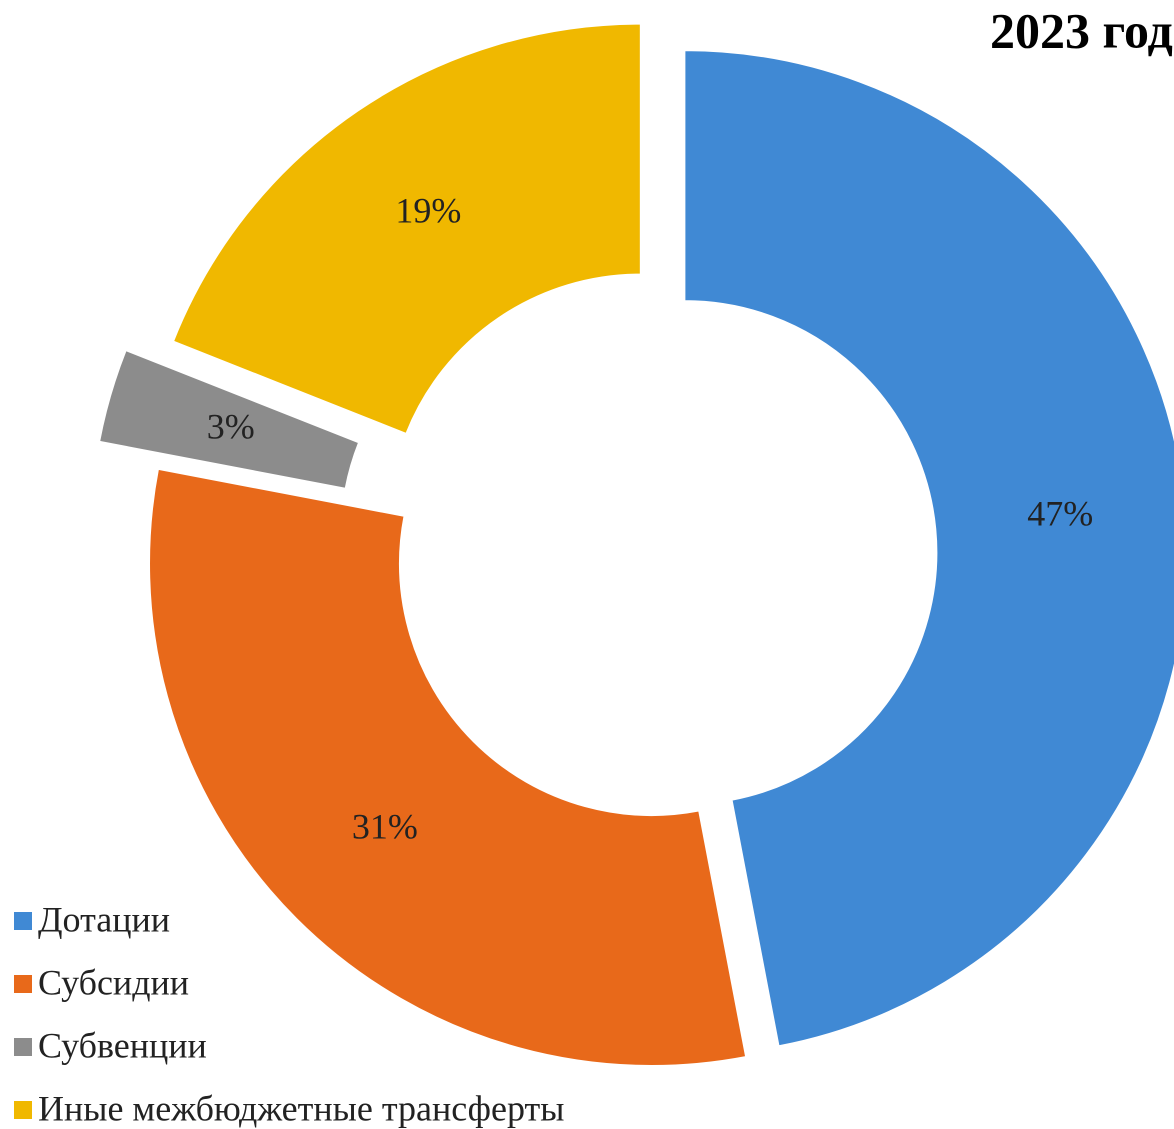  What do you see at coordinates (231, 427) in the screenshot?
I see `value-label: 3%` at bounding box center [231, 427].